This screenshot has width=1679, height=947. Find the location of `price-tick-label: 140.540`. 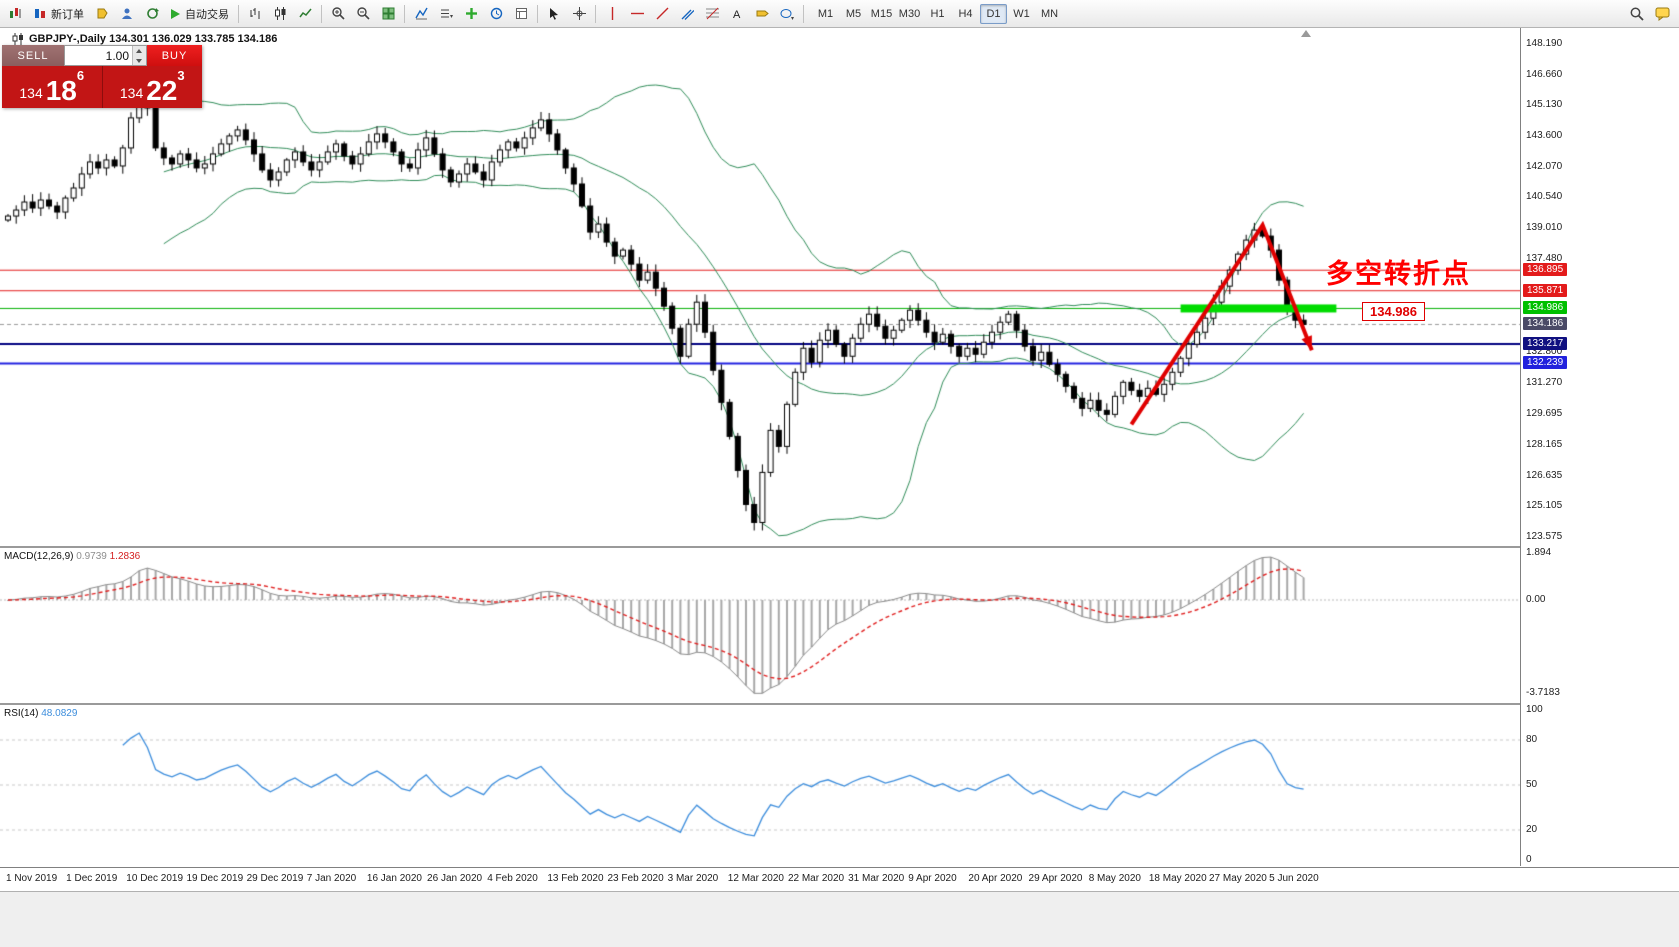

price-tick-label: 140.540 is located at coordinates (1544, 197).